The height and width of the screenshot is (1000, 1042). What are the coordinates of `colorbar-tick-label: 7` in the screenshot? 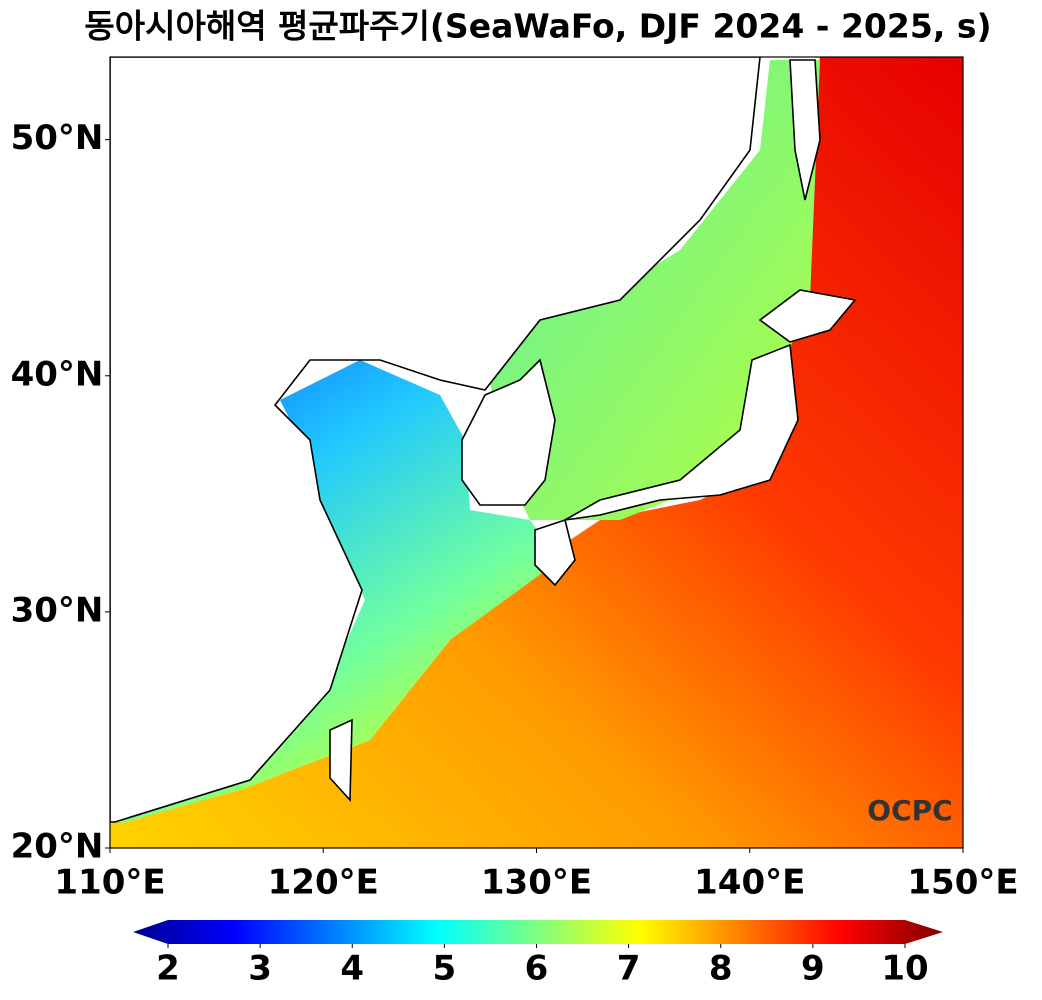 It's located at (629, 969).